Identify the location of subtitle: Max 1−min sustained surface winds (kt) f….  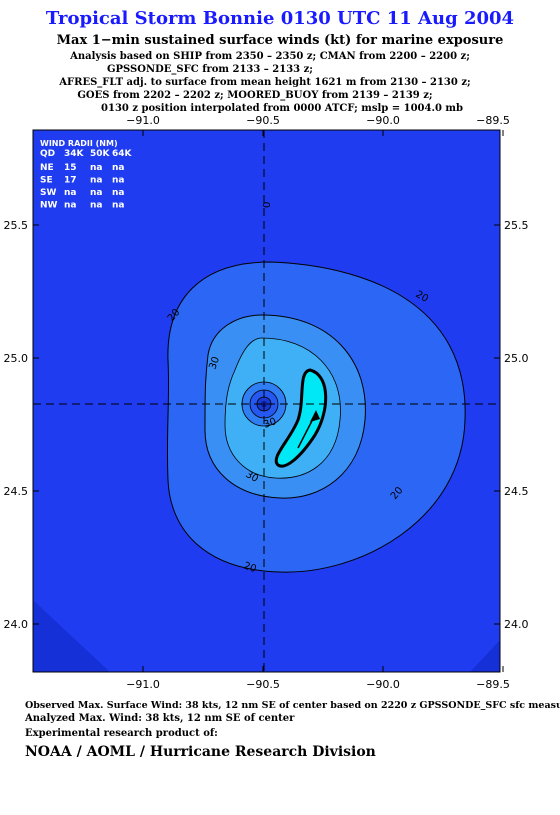
(280, 40).